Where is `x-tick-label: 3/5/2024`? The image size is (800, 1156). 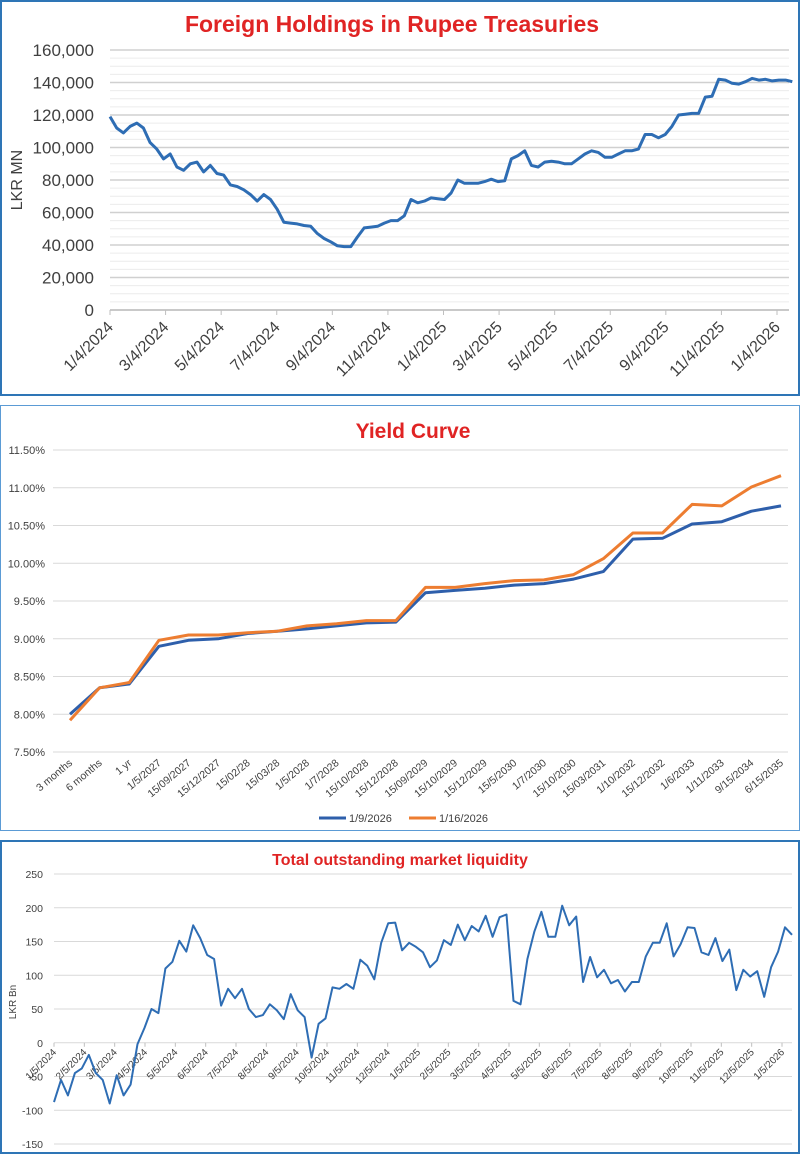
x-tick-label: 3/5/2024 is located at coordinates (102, 1065).